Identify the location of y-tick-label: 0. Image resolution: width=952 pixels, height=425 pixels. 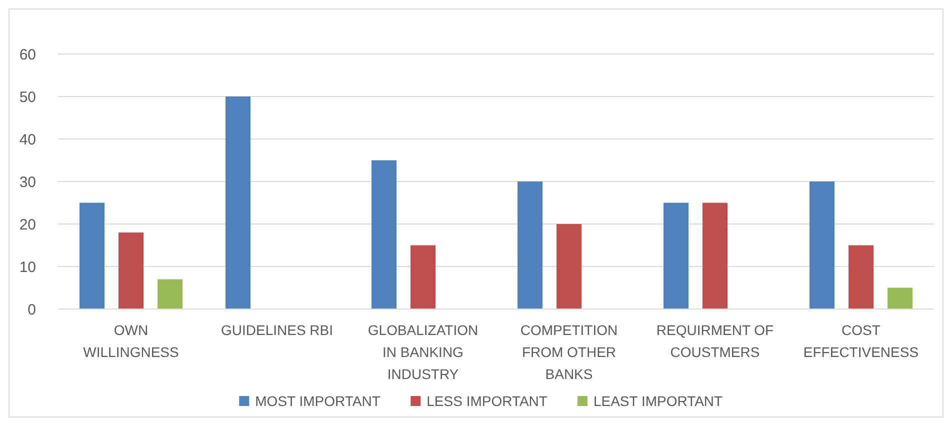
(32, 309).